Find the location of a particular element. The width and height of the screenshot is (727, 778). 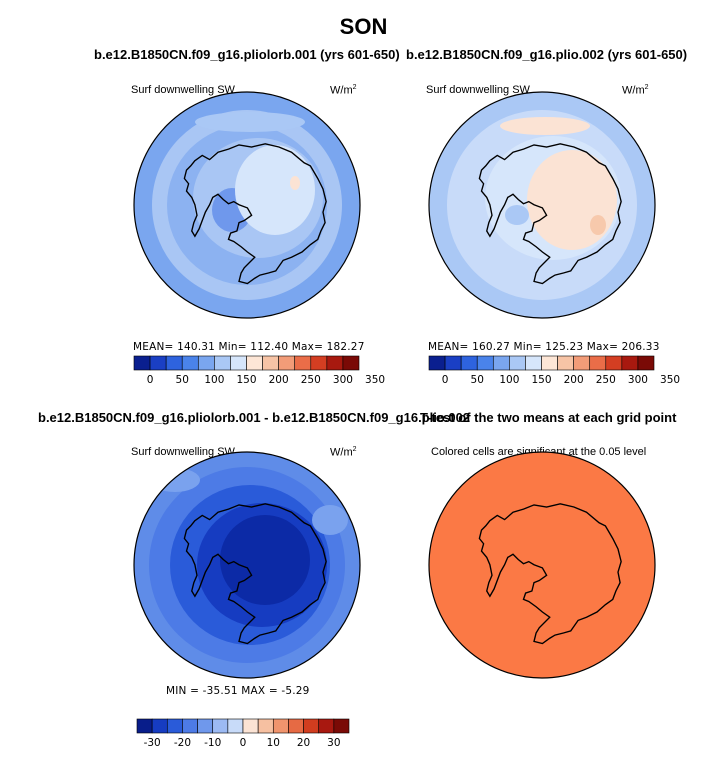

panel3-stats: MIN = -35.51 MAX = -5.29 is located at coordinates (238, 691).